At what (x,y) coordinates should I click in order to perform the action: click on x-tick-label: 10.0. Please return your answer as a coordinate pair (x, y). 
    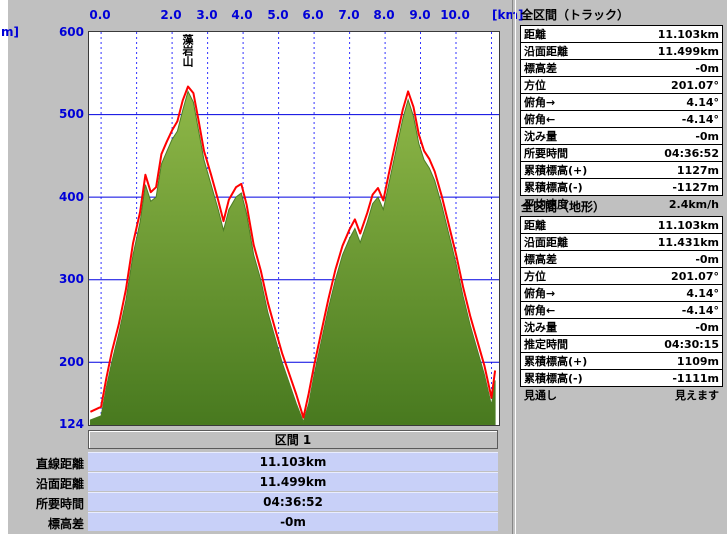
    Looking at the image, I should click on (455, 15).